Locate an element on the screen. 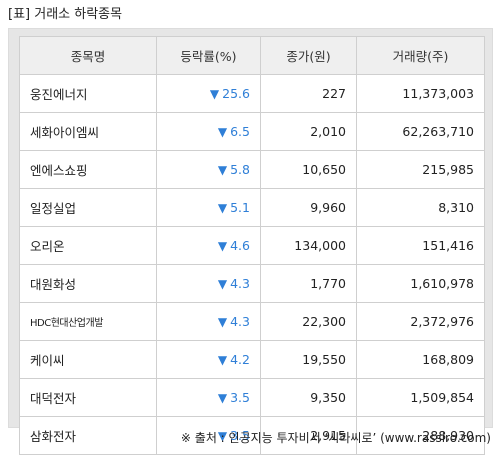  stock-name: 세화아이엠씨 is located at coordinates (88, 131).